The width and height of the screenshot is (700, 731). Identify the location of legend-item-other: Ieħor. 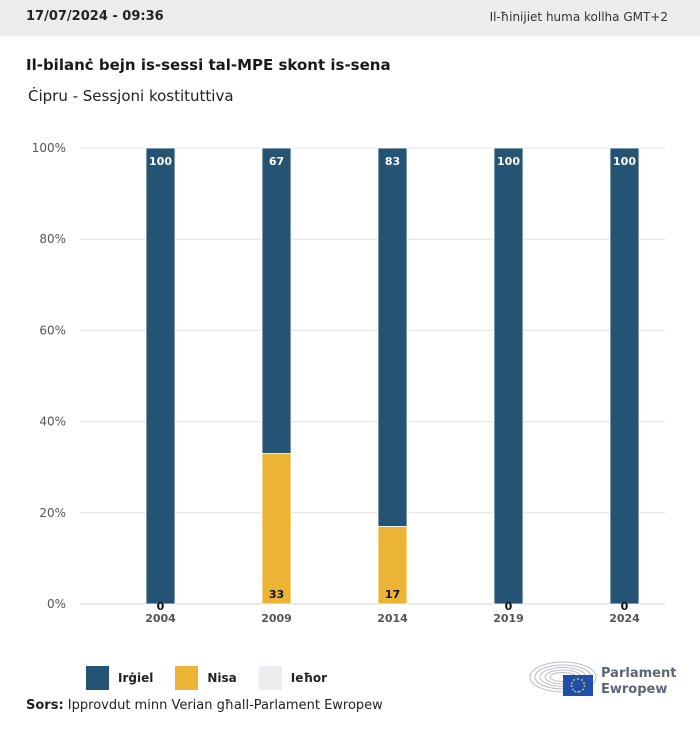
(292, 678).